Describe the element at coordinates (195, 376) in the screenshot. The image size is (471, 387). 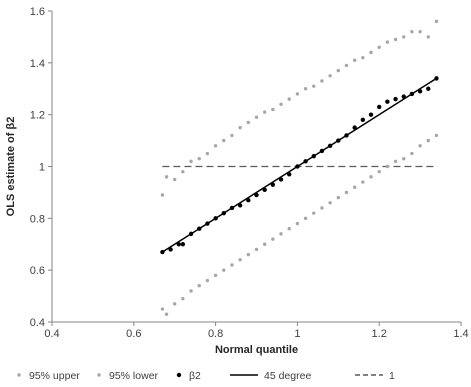
I see `legend-label: β2` at that location.